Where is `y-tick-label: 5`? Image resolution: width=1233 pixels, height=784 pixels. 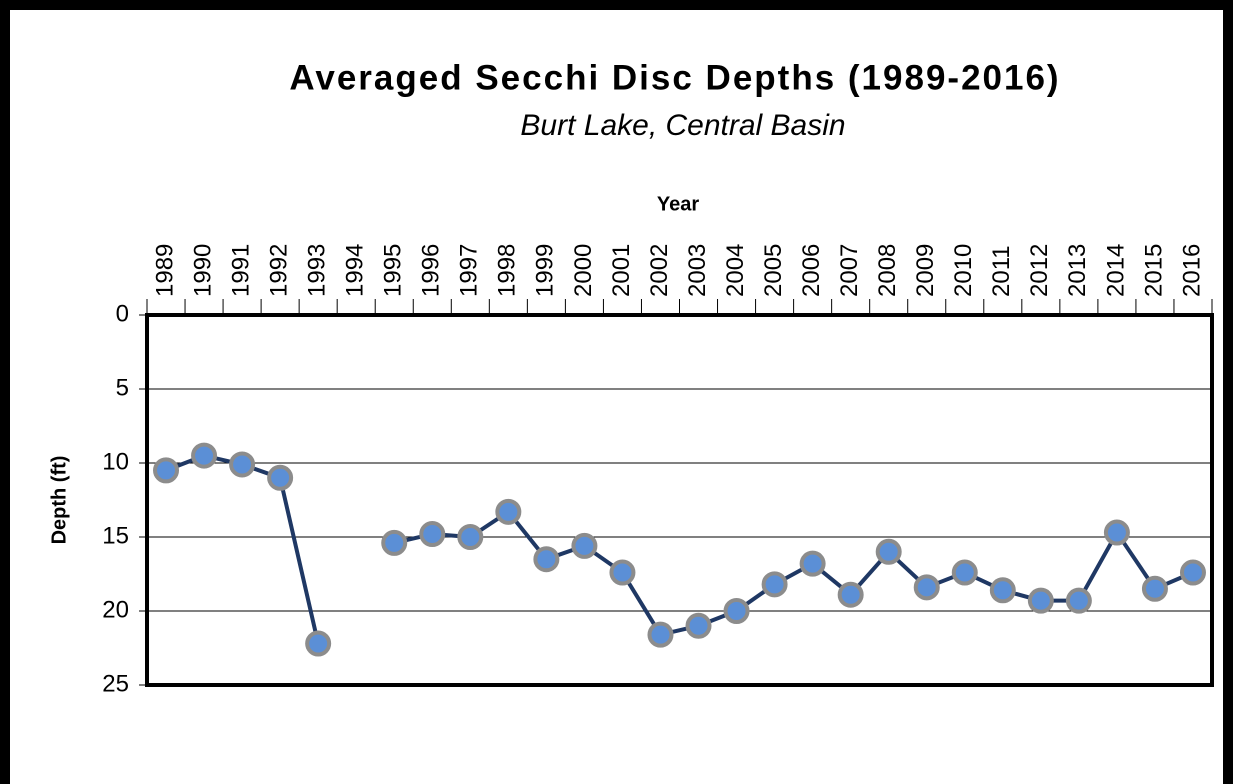 y-tick-label: 5 is located at coordinates (122, 387).